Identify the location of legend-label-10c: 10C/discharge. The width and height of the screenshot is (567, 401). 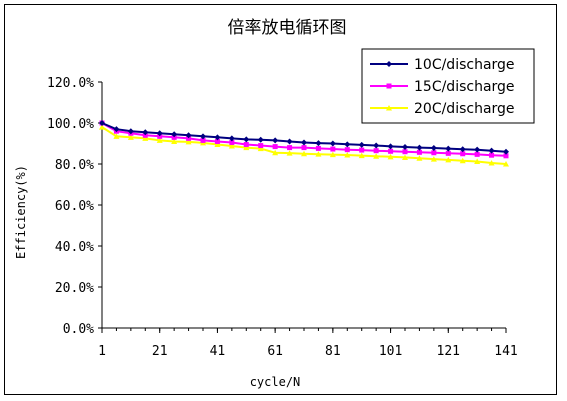
(464, 65).